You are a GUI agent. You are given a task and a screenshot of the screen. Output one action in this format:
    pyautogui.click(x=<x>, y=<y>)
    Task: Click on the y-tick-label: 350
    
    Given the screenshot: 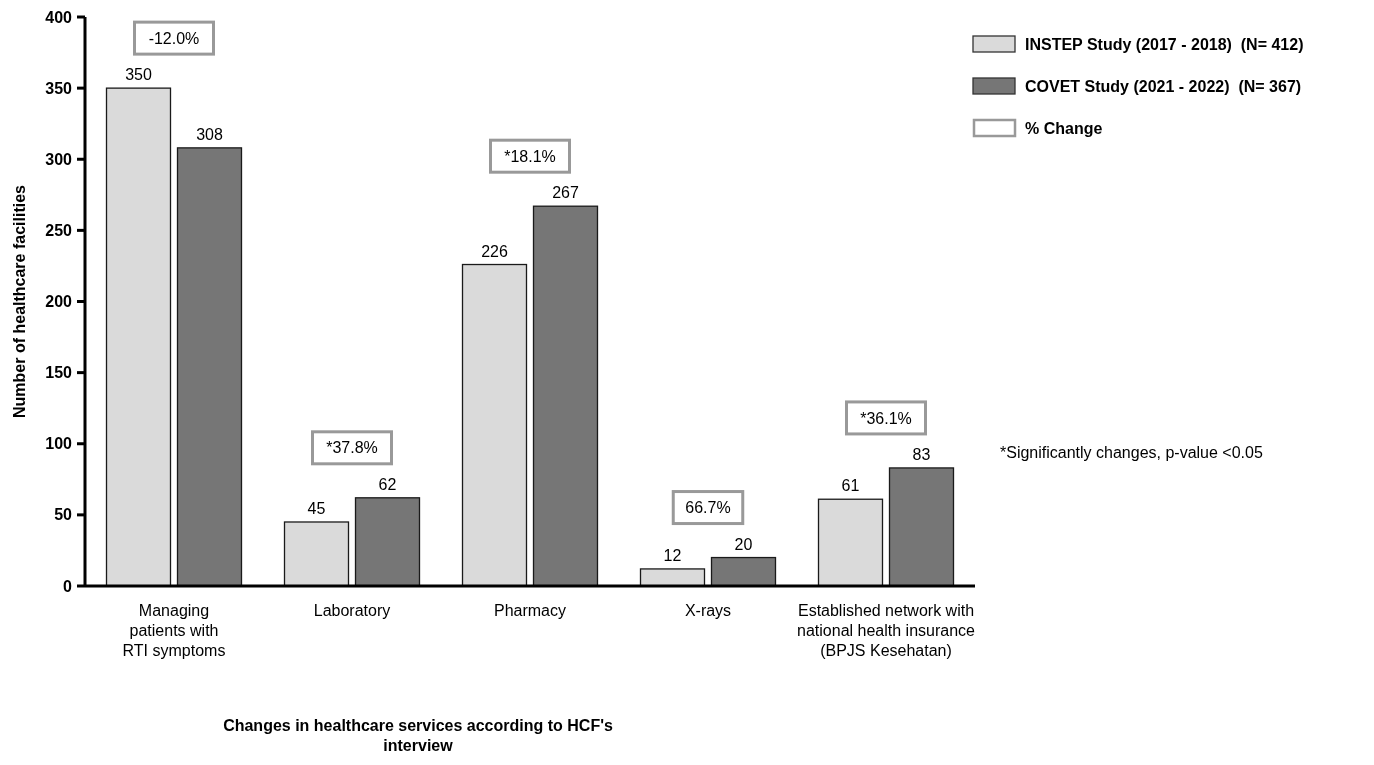 What is the action you would take?
    pyautogui.click(x=59, y=88)
    